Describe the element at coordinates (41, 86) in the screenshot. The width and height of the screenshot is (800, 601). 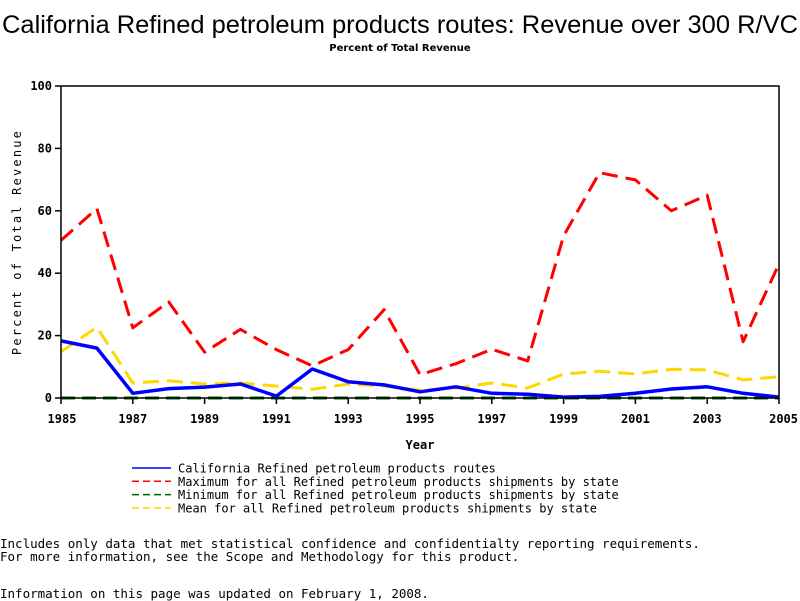
I see `y-tick-label: 100` at that location.